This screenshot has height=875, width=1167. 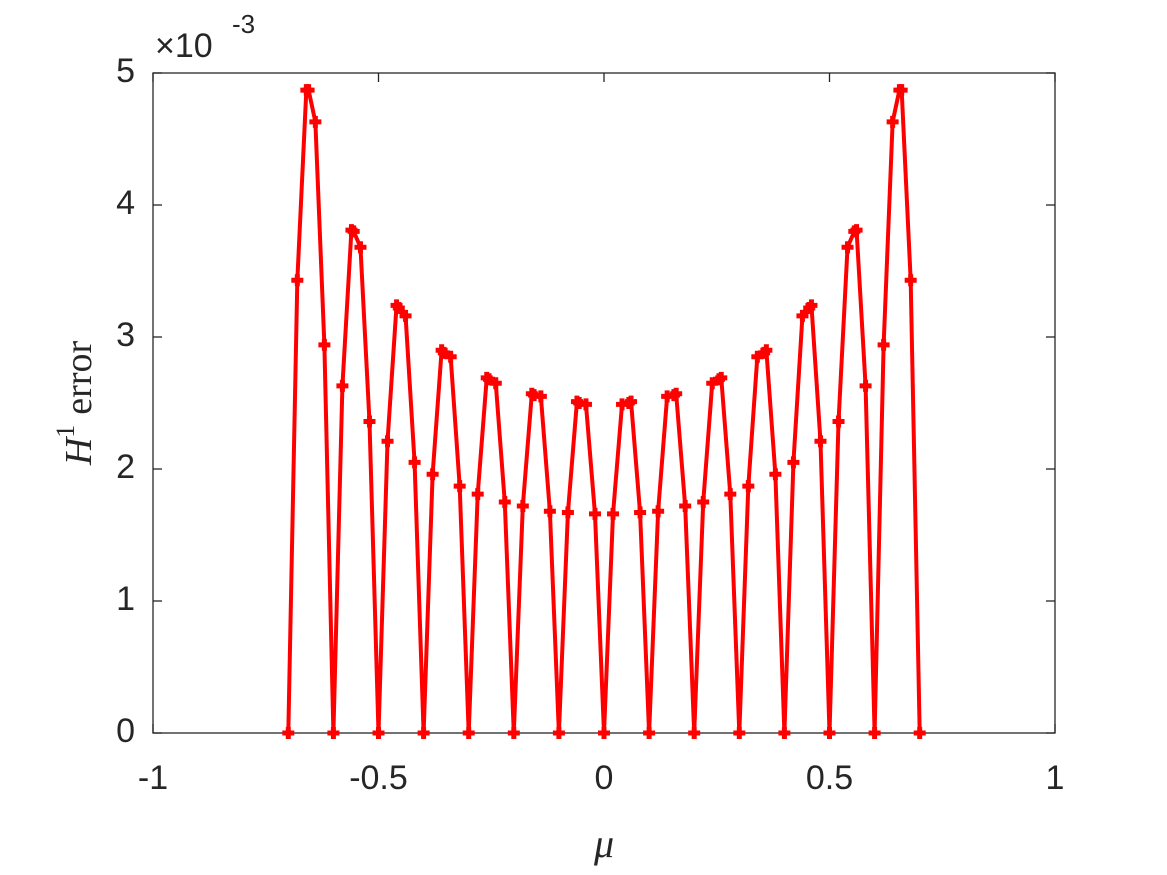 What do you see at coordinates (604, 778) in the screenshot?
I see `x-tick-label: 0` at bounding box center [604, 778].